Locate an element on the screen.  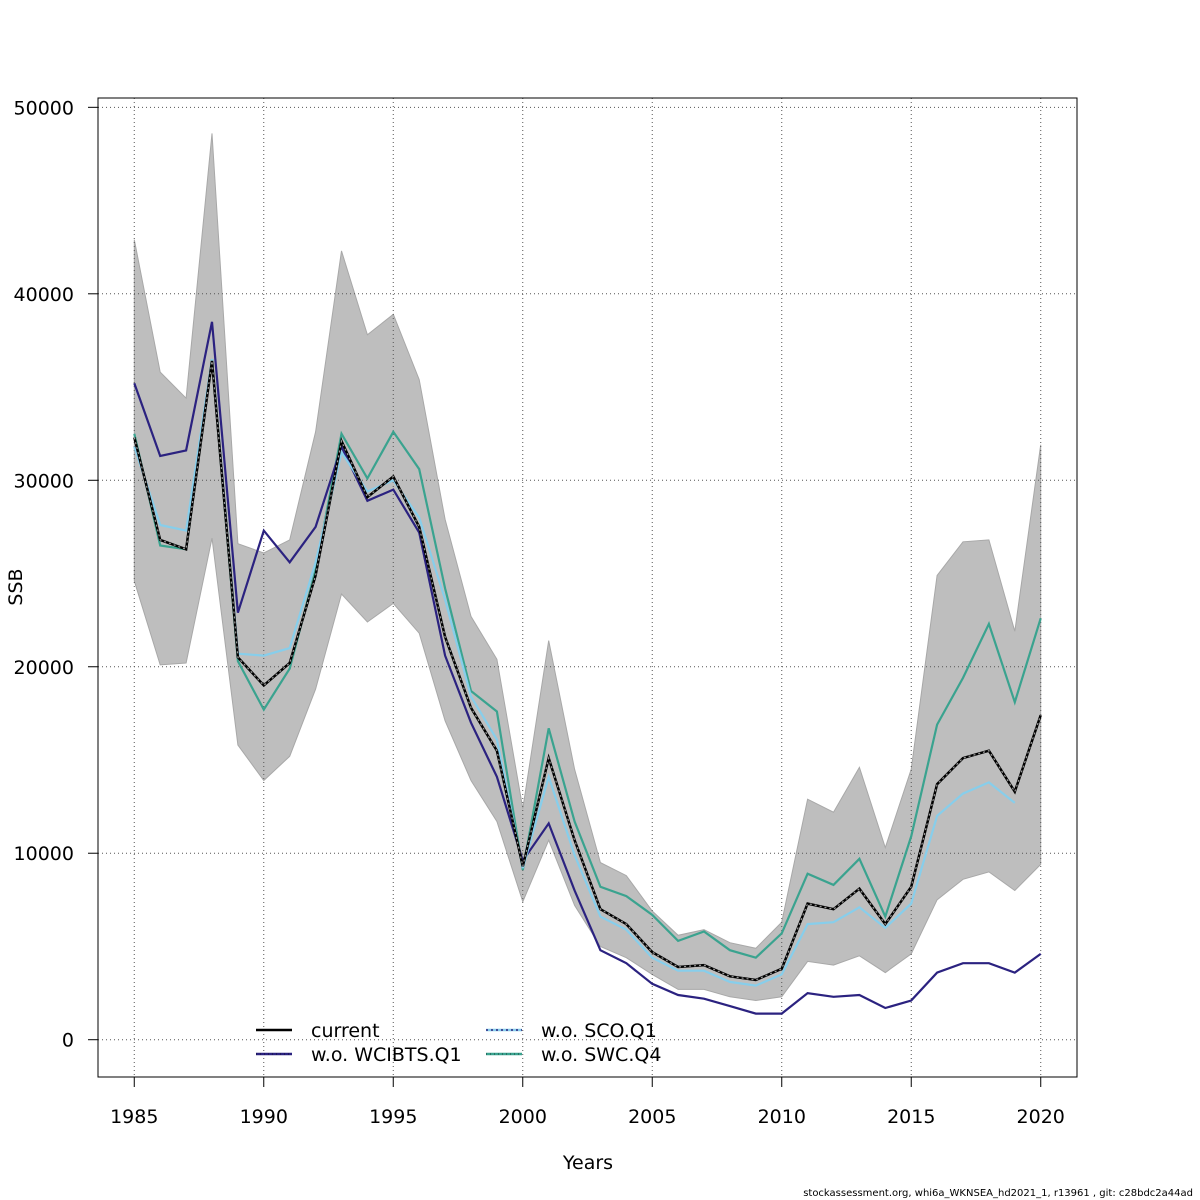
x-tick-label: 1990 is located at coordinates (264, 1117).